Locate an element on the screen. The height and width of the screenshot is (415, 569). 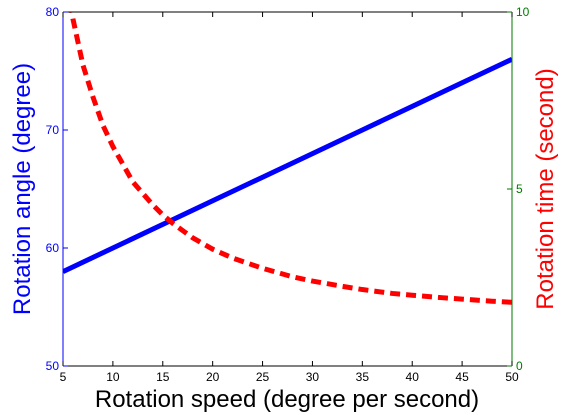
x-tick-label: 35 is located at coordinates (363, 377).